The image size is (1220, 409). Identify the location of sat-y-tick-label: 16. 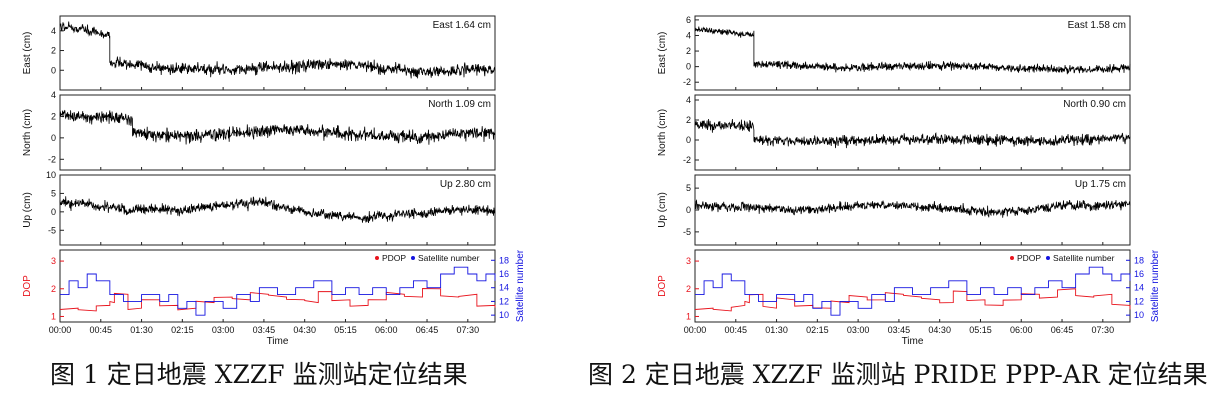
(1139, 274).